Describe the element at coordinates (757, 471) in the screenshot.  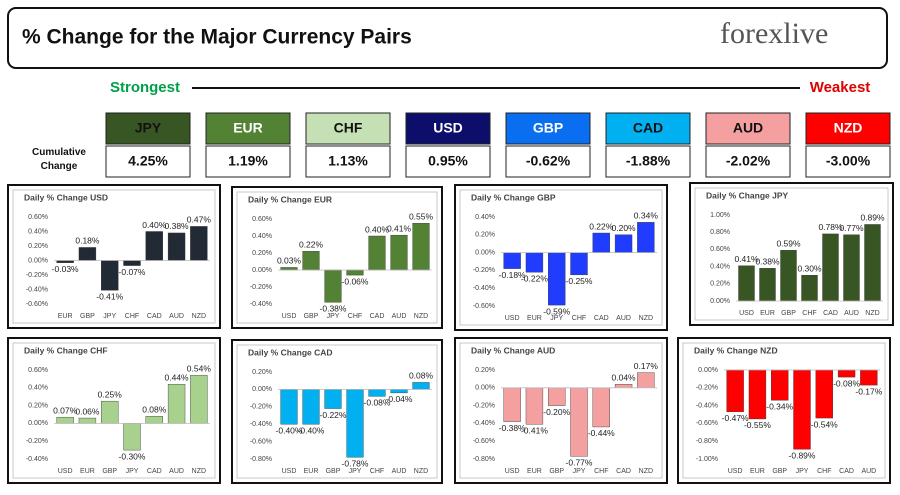
I see `x-tick-label: EUR` at that location.